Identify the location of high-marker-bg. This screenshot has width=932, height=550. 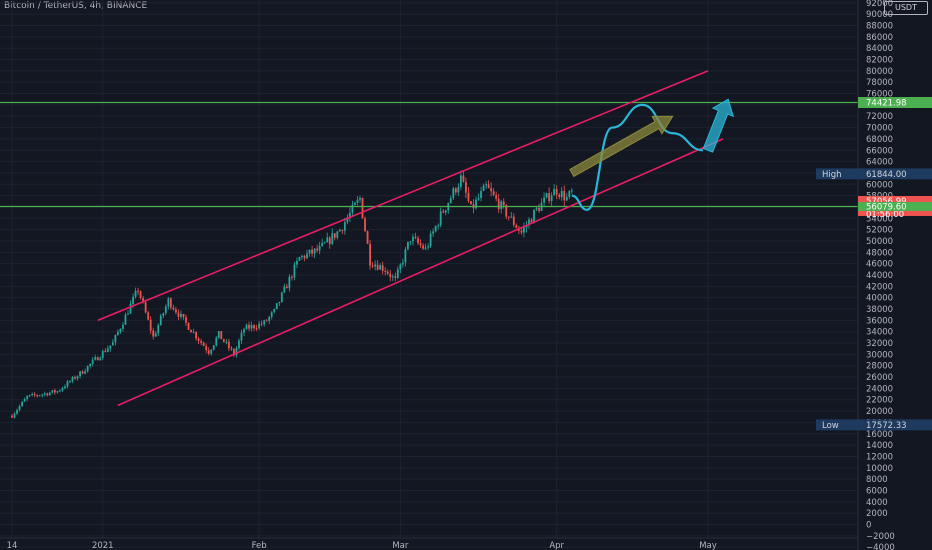
(895, 174).